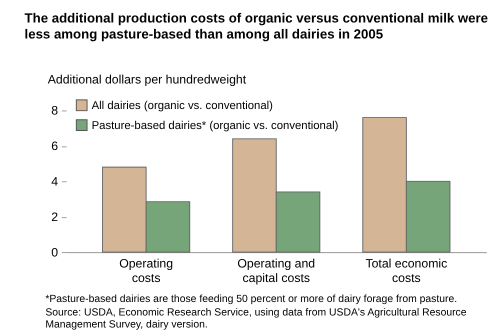 The height and width of the screenshot is (330, 493). What do you see at coordinates (276, 270) in the screenshot?
I see `x-tick-label: Operating and capital costs` at bounding box center [276, 270].